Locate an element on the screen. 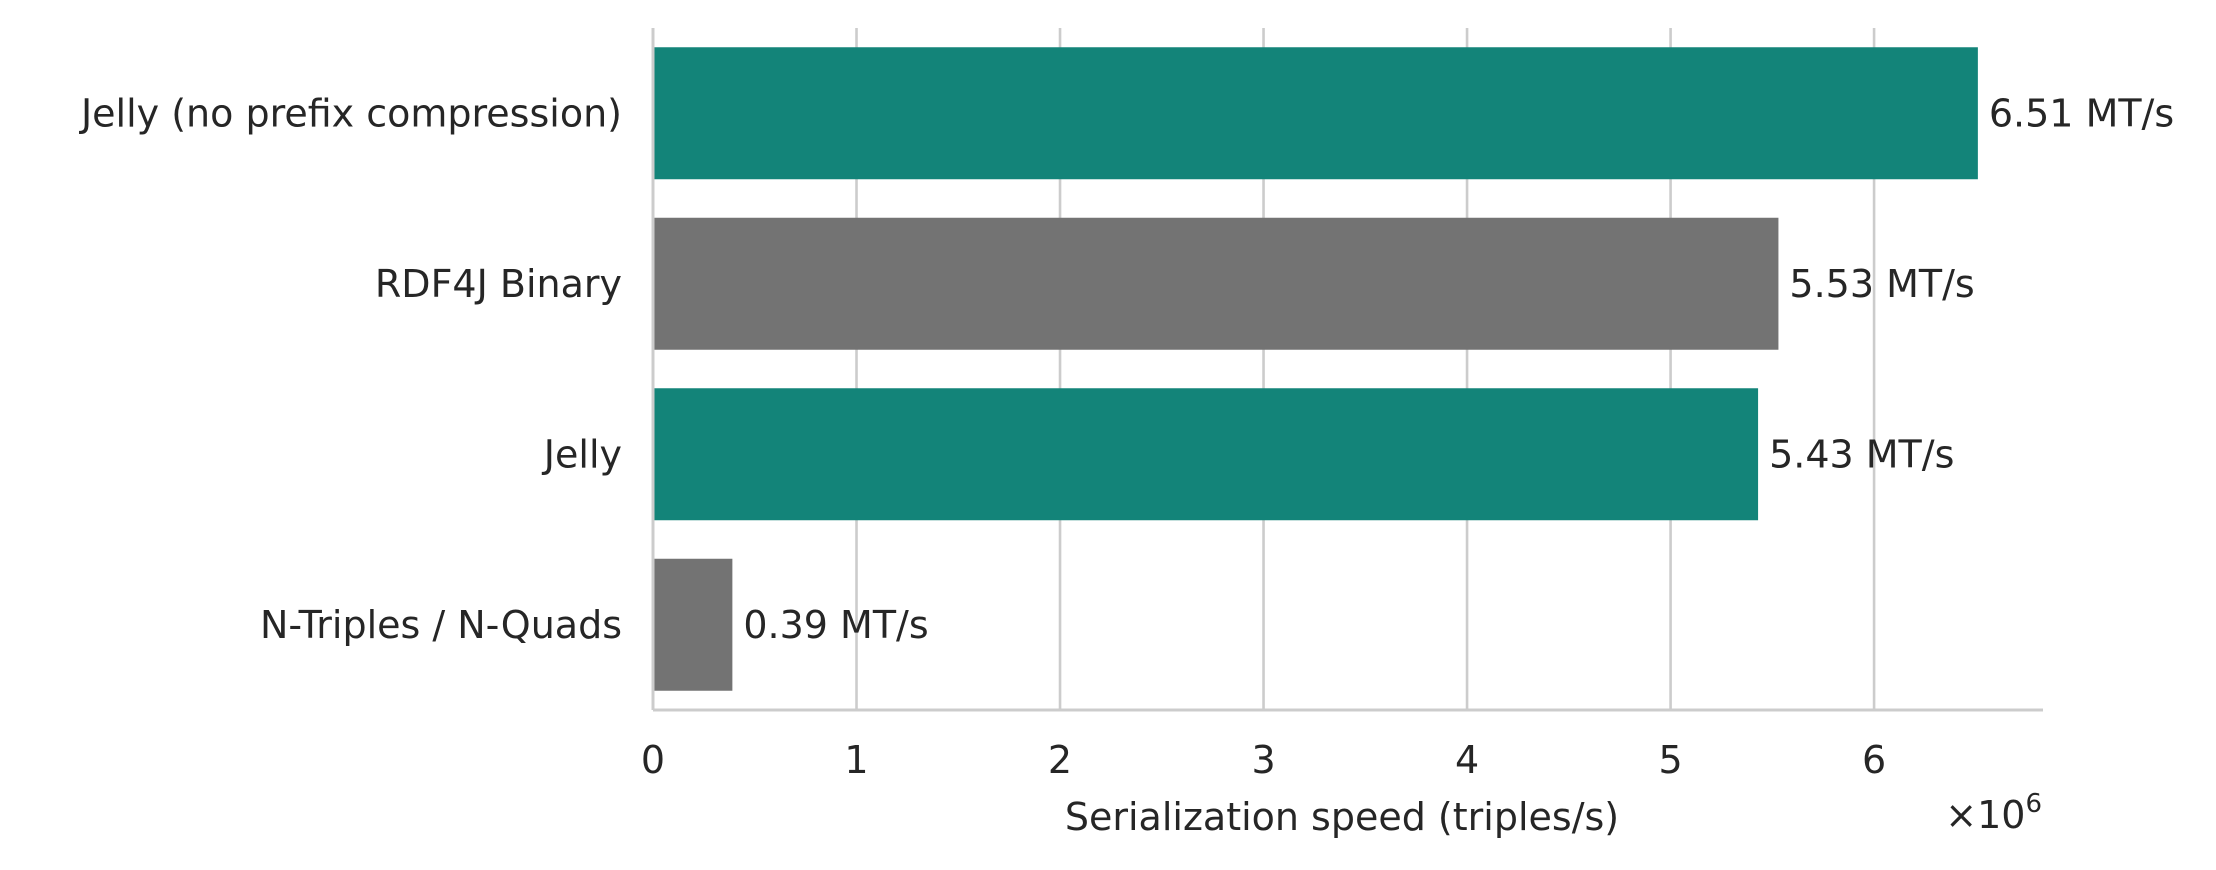  x-tick-label: 3 is located at coordinates (1263, 760).